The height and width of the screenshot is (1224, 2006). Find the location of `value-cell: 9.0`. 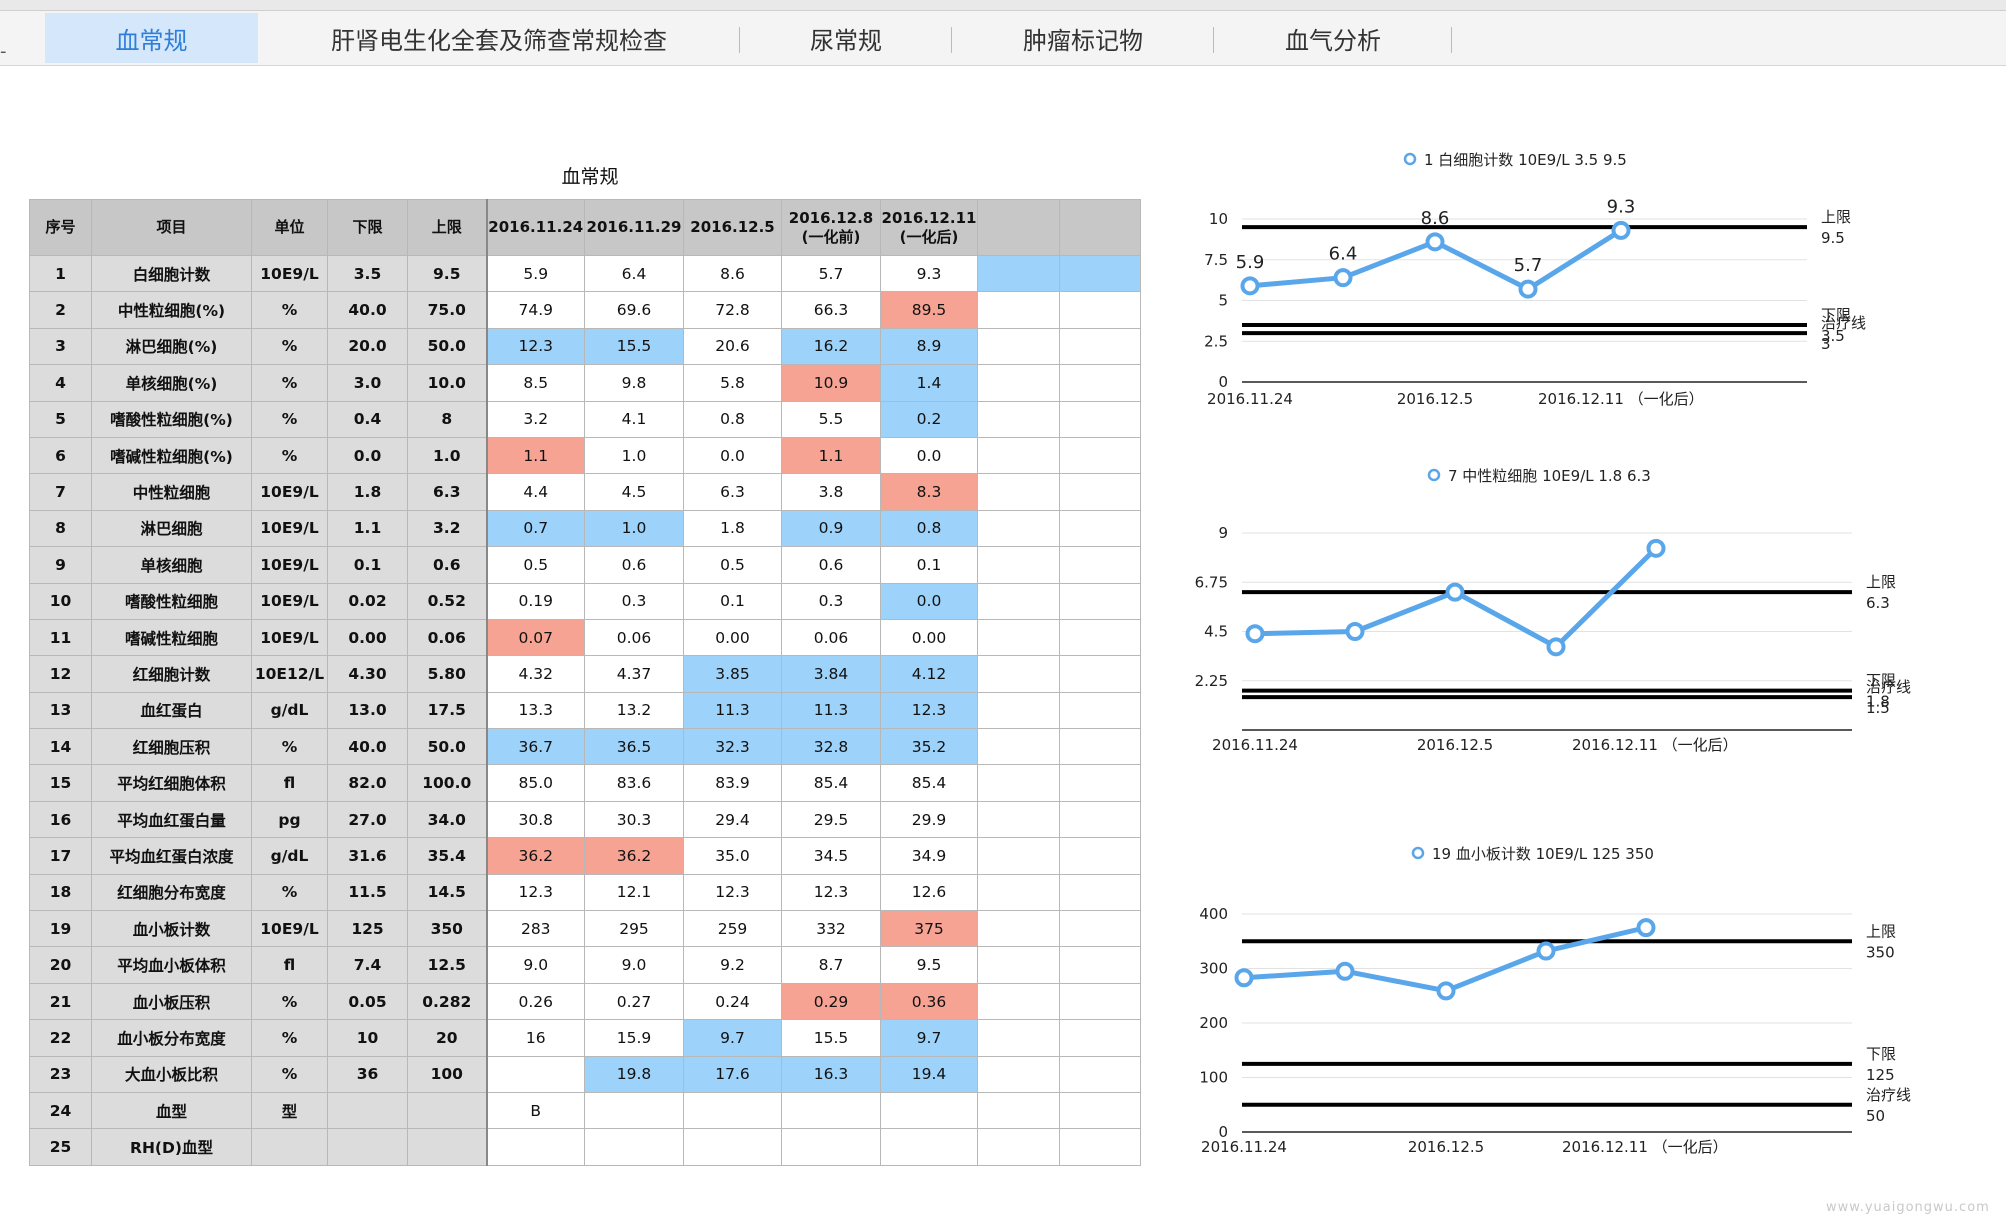

value-cell: 9.0 is located at coordinates (535, 965).